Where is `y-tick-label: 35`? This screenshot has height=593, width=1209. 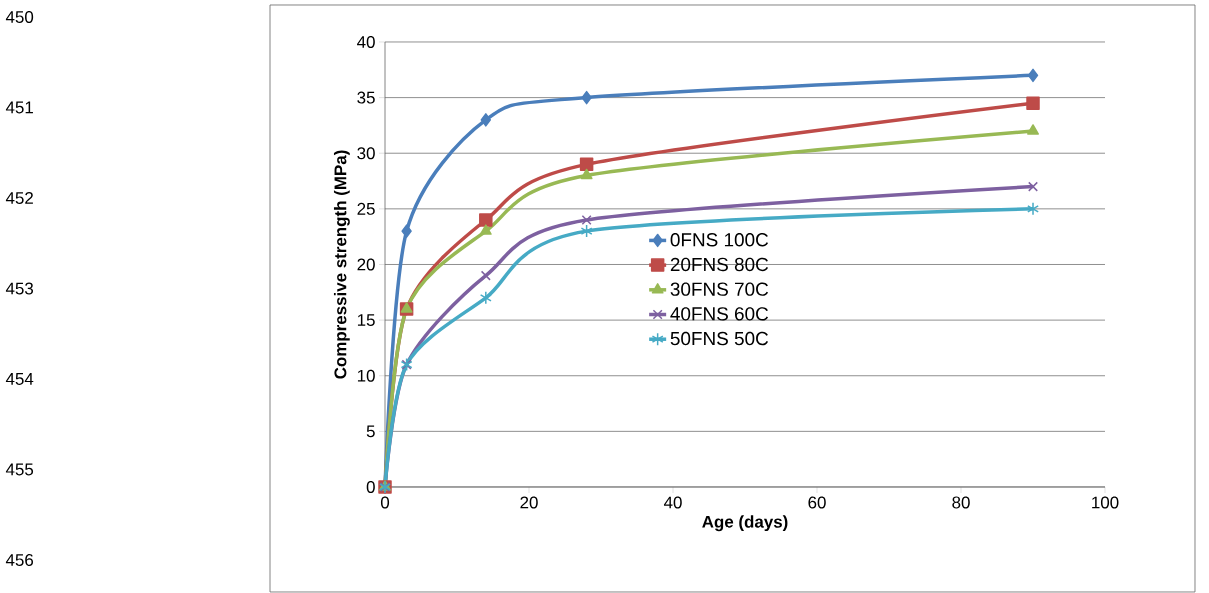
y-tick-label: 35 is located at coordinates (366, 97).